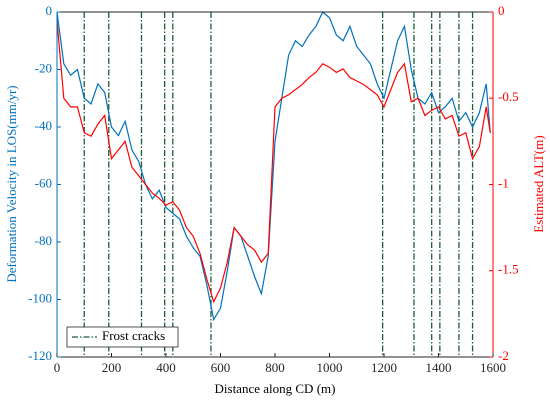 The height and width of the screenshot is (405, 550). I want to click on y2-tick-label: 0, so click(501, 10).